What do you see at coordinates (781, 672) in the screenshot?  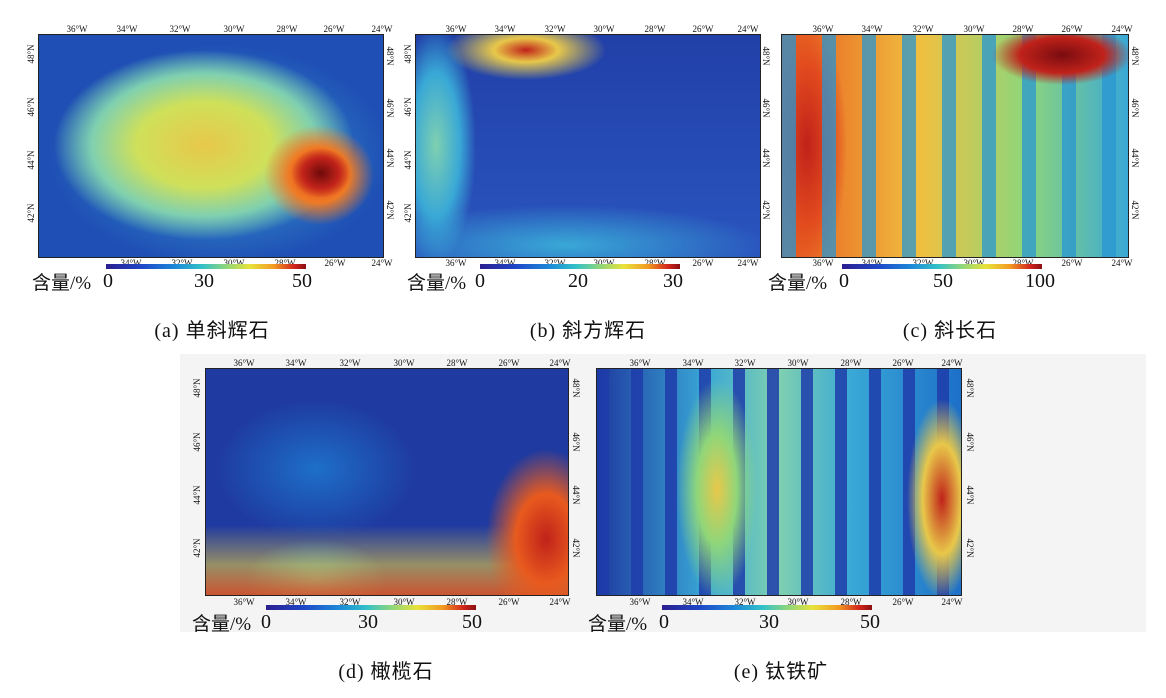 I see `panel-caption: (e) 钛铁矿` at bounding box center [781, 672].